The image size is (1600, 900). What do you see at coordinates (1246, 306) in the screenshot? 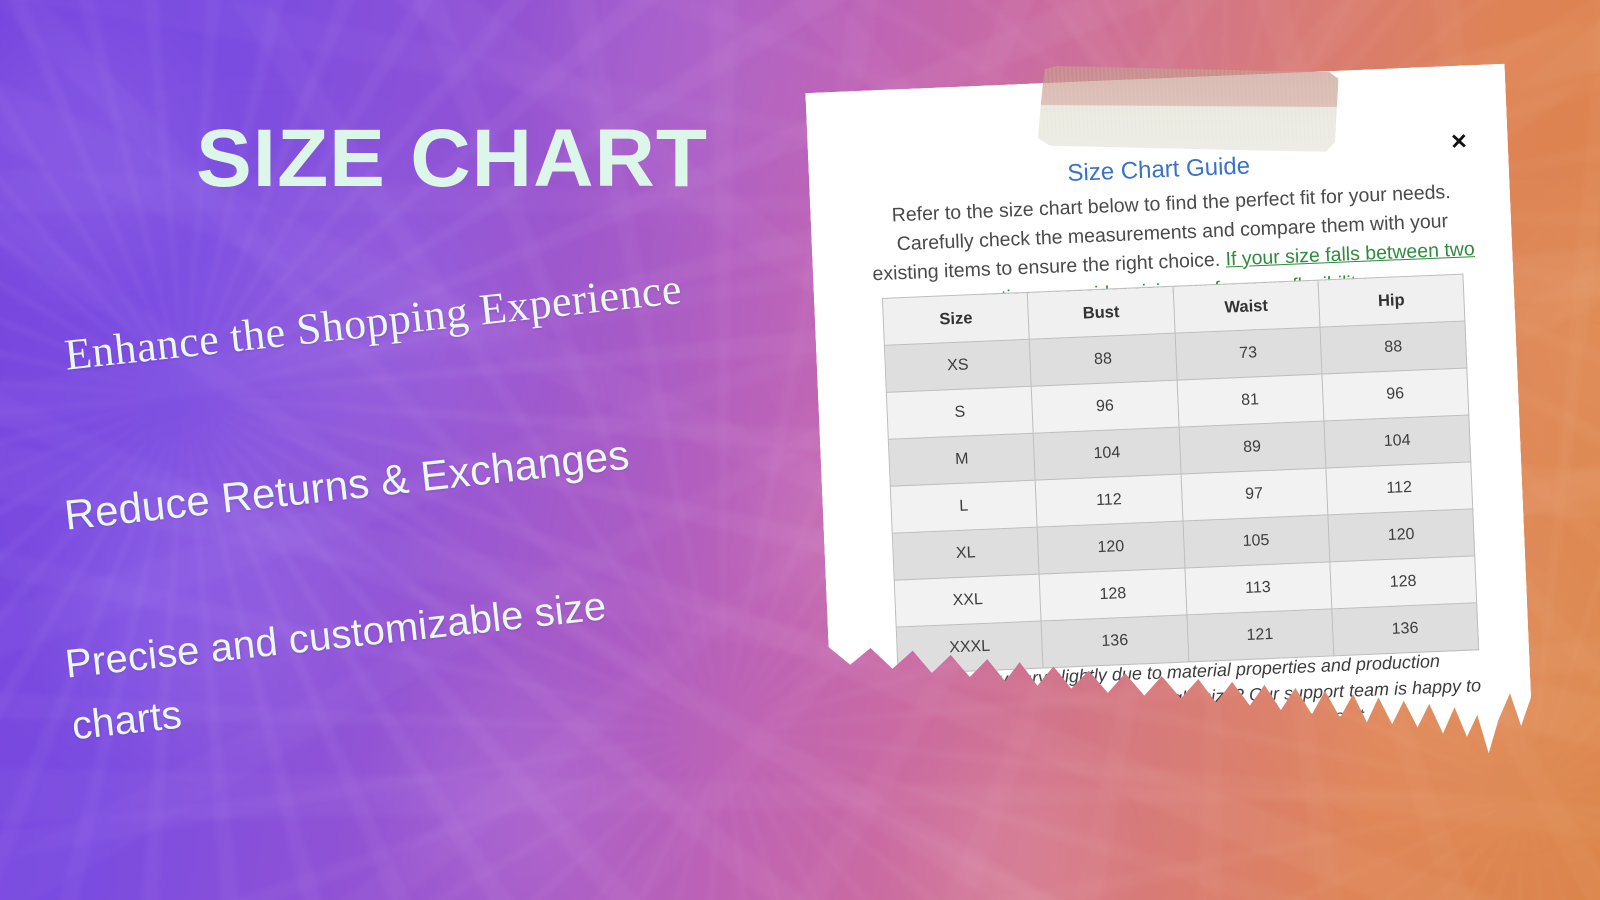
I see `column-header-waist: Waist` at bounding box center [1246, 306].